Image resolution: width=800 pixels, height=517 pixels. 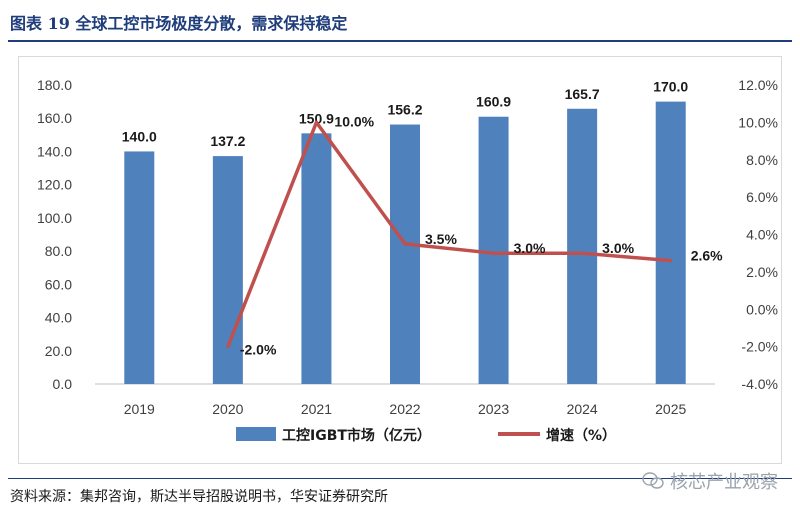 I want to click on right-axis-tick-label: 0.0%, so click(x=762, y=309).